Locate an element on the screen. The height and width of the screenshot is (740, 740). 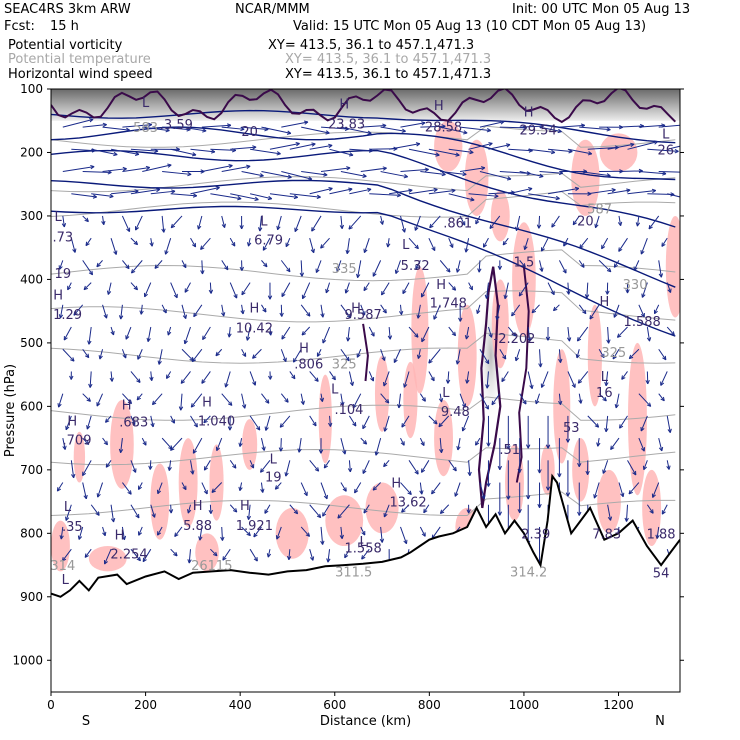
contour-value-label: 20 is located at coordinates (585, 221).